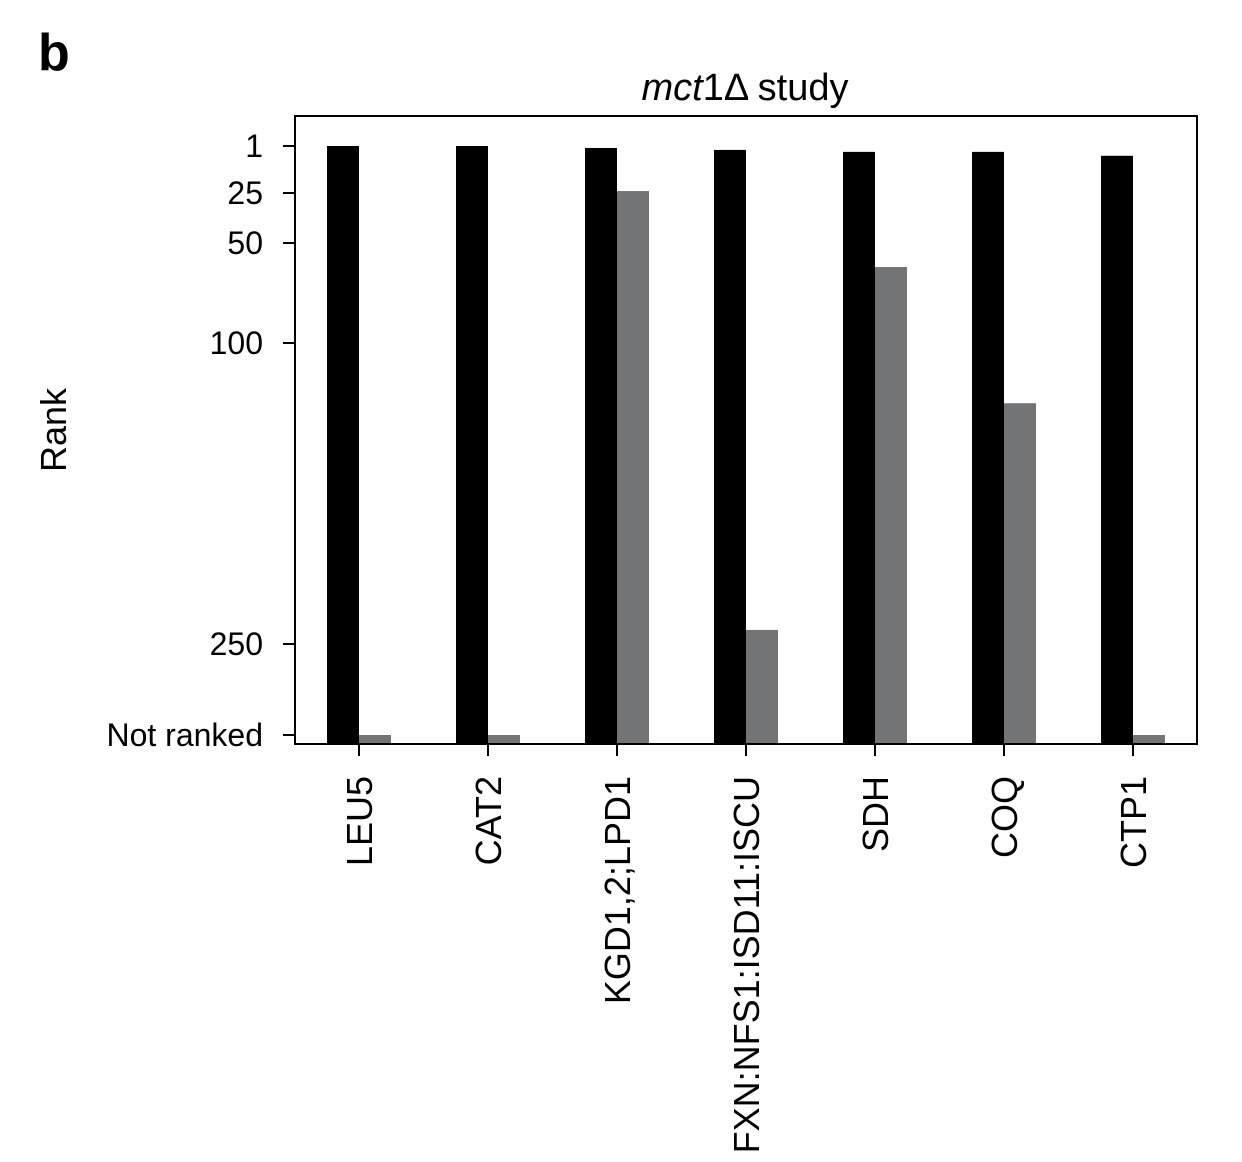 The height and width of the screenshot is (1162, 1242). I want to click on bar-series1-sdh, so click(859, 447).